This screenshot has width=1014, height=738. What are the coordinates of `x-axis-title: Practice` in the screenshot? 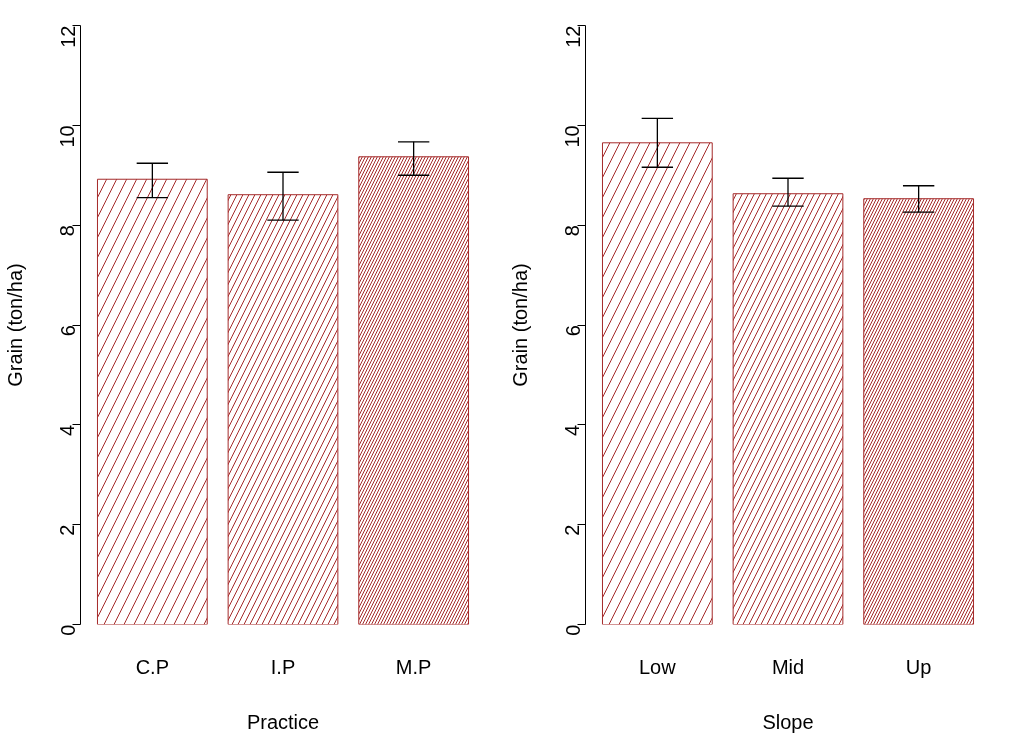 It's located at (283, 721).